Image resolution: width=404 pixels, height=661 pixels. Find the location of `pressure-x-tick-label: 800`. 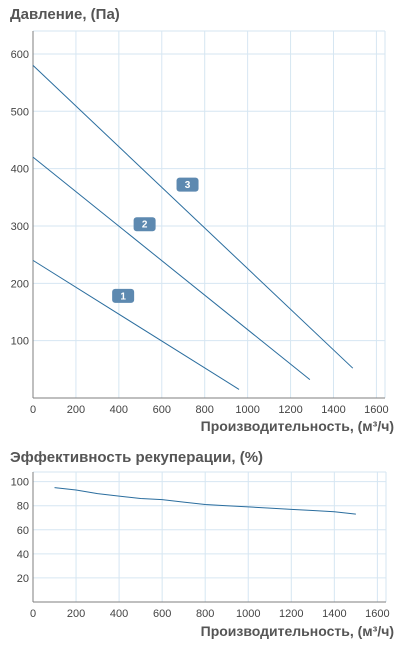

pressure-x-tick-label: 800 is located at coordinates (205, 410).